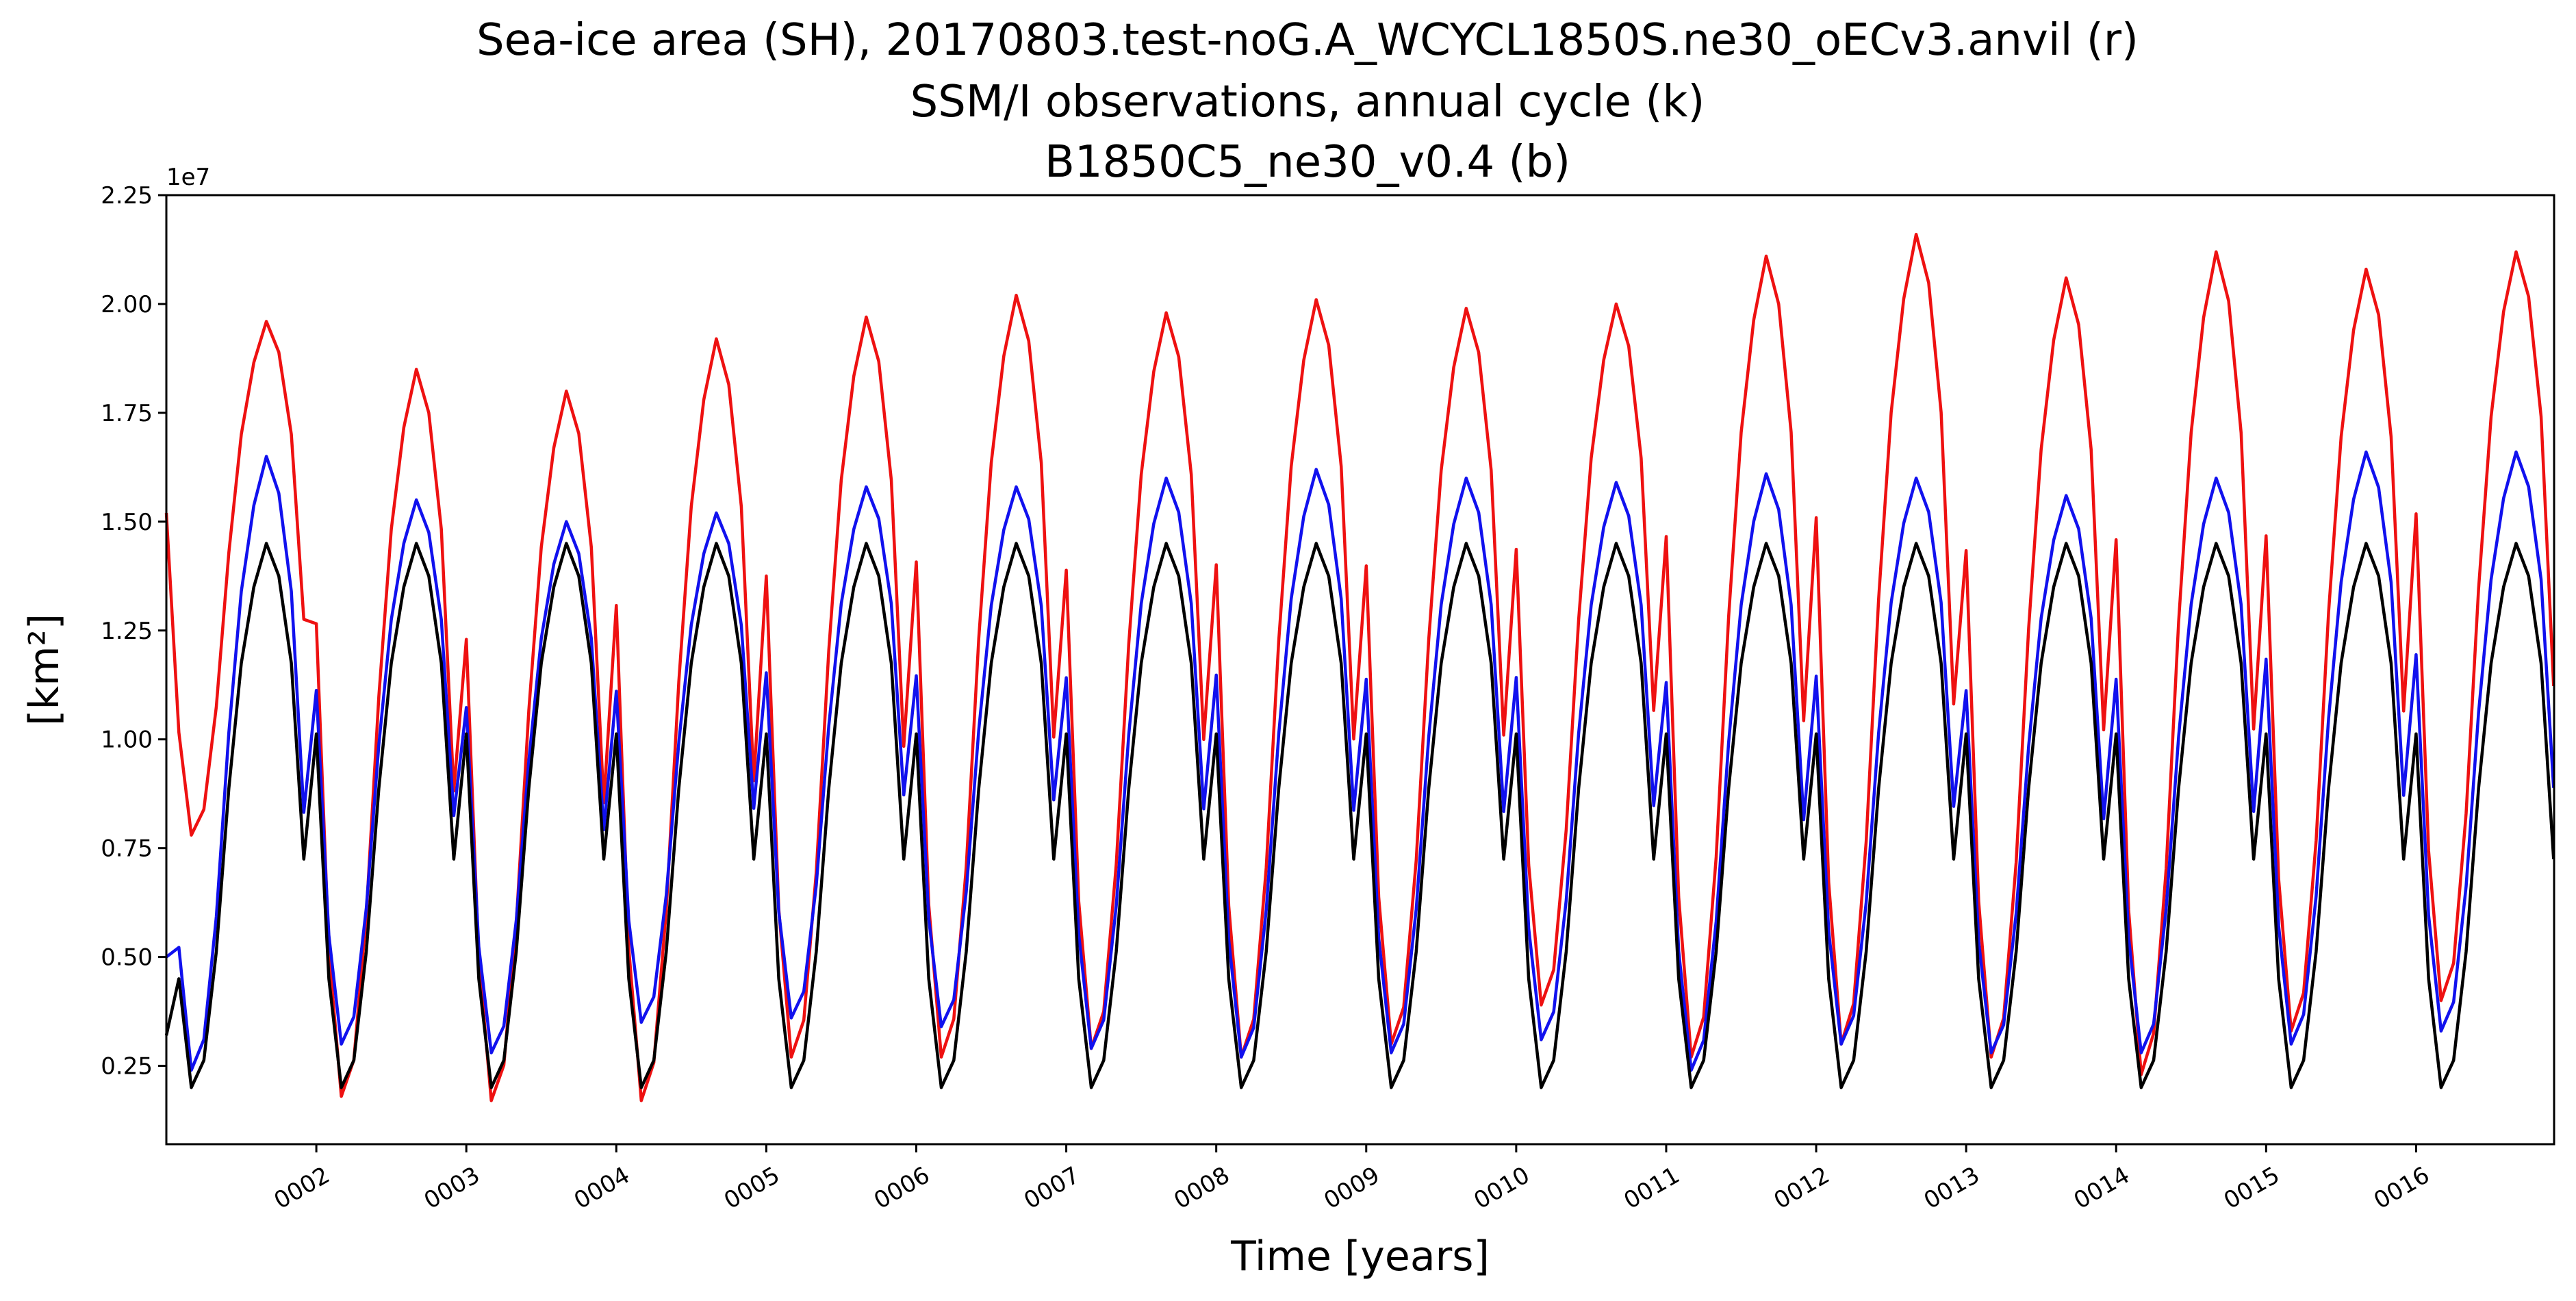 The image size is (2576, 1301). What do you see at coordinates (901, 1188) in the screenshot?
I see `x-tick-label: 0006` at bounding box center [901, 1188].